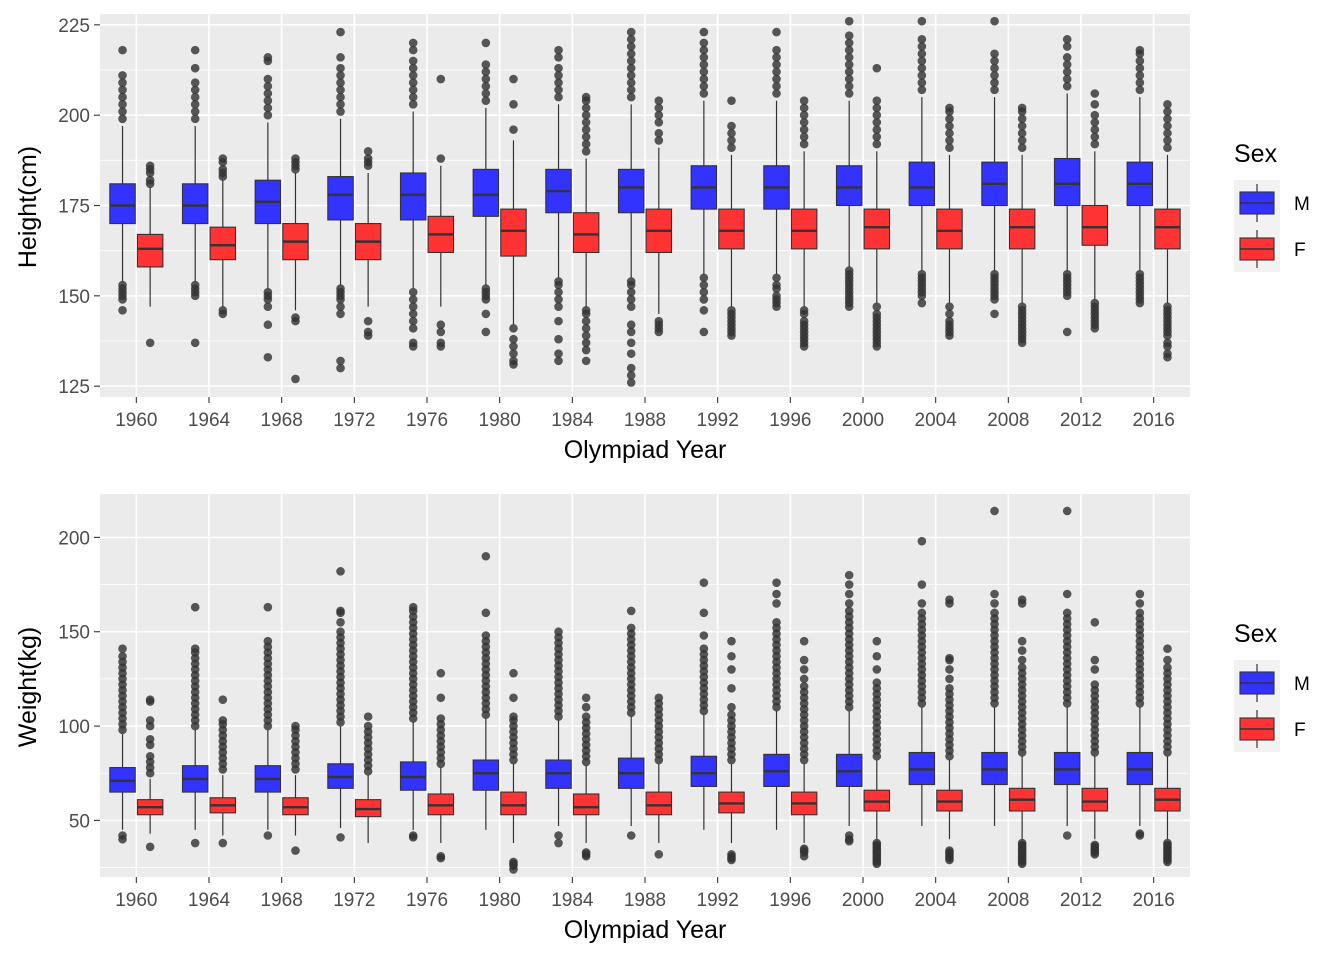  Describe the element at coordinates (776, 704) in the screenshot. I see `weight-box-male-1996` at that location.